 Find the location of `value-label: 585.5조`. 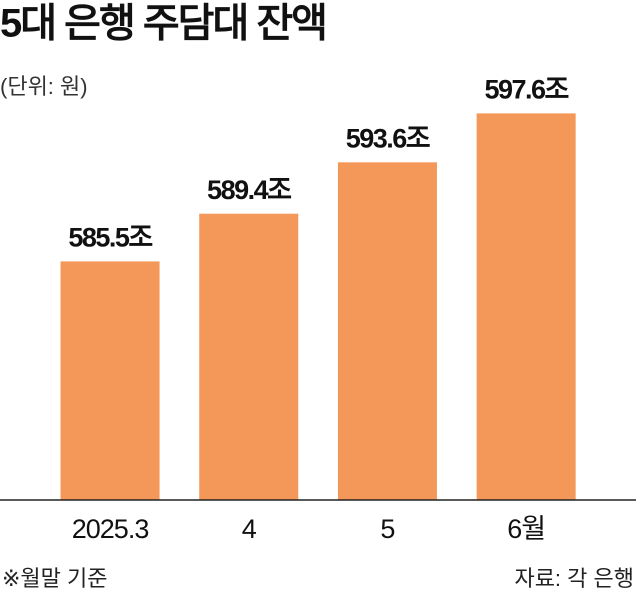

value-label: 585.5조 is located at coordinates (110, 238).